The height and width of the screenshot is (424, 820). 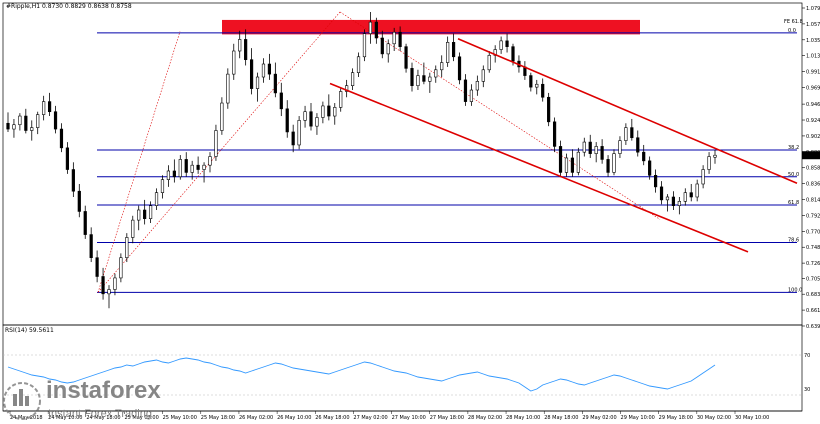 I want to click on price-tick-label: 0.8365, so click(x=813, y=185).